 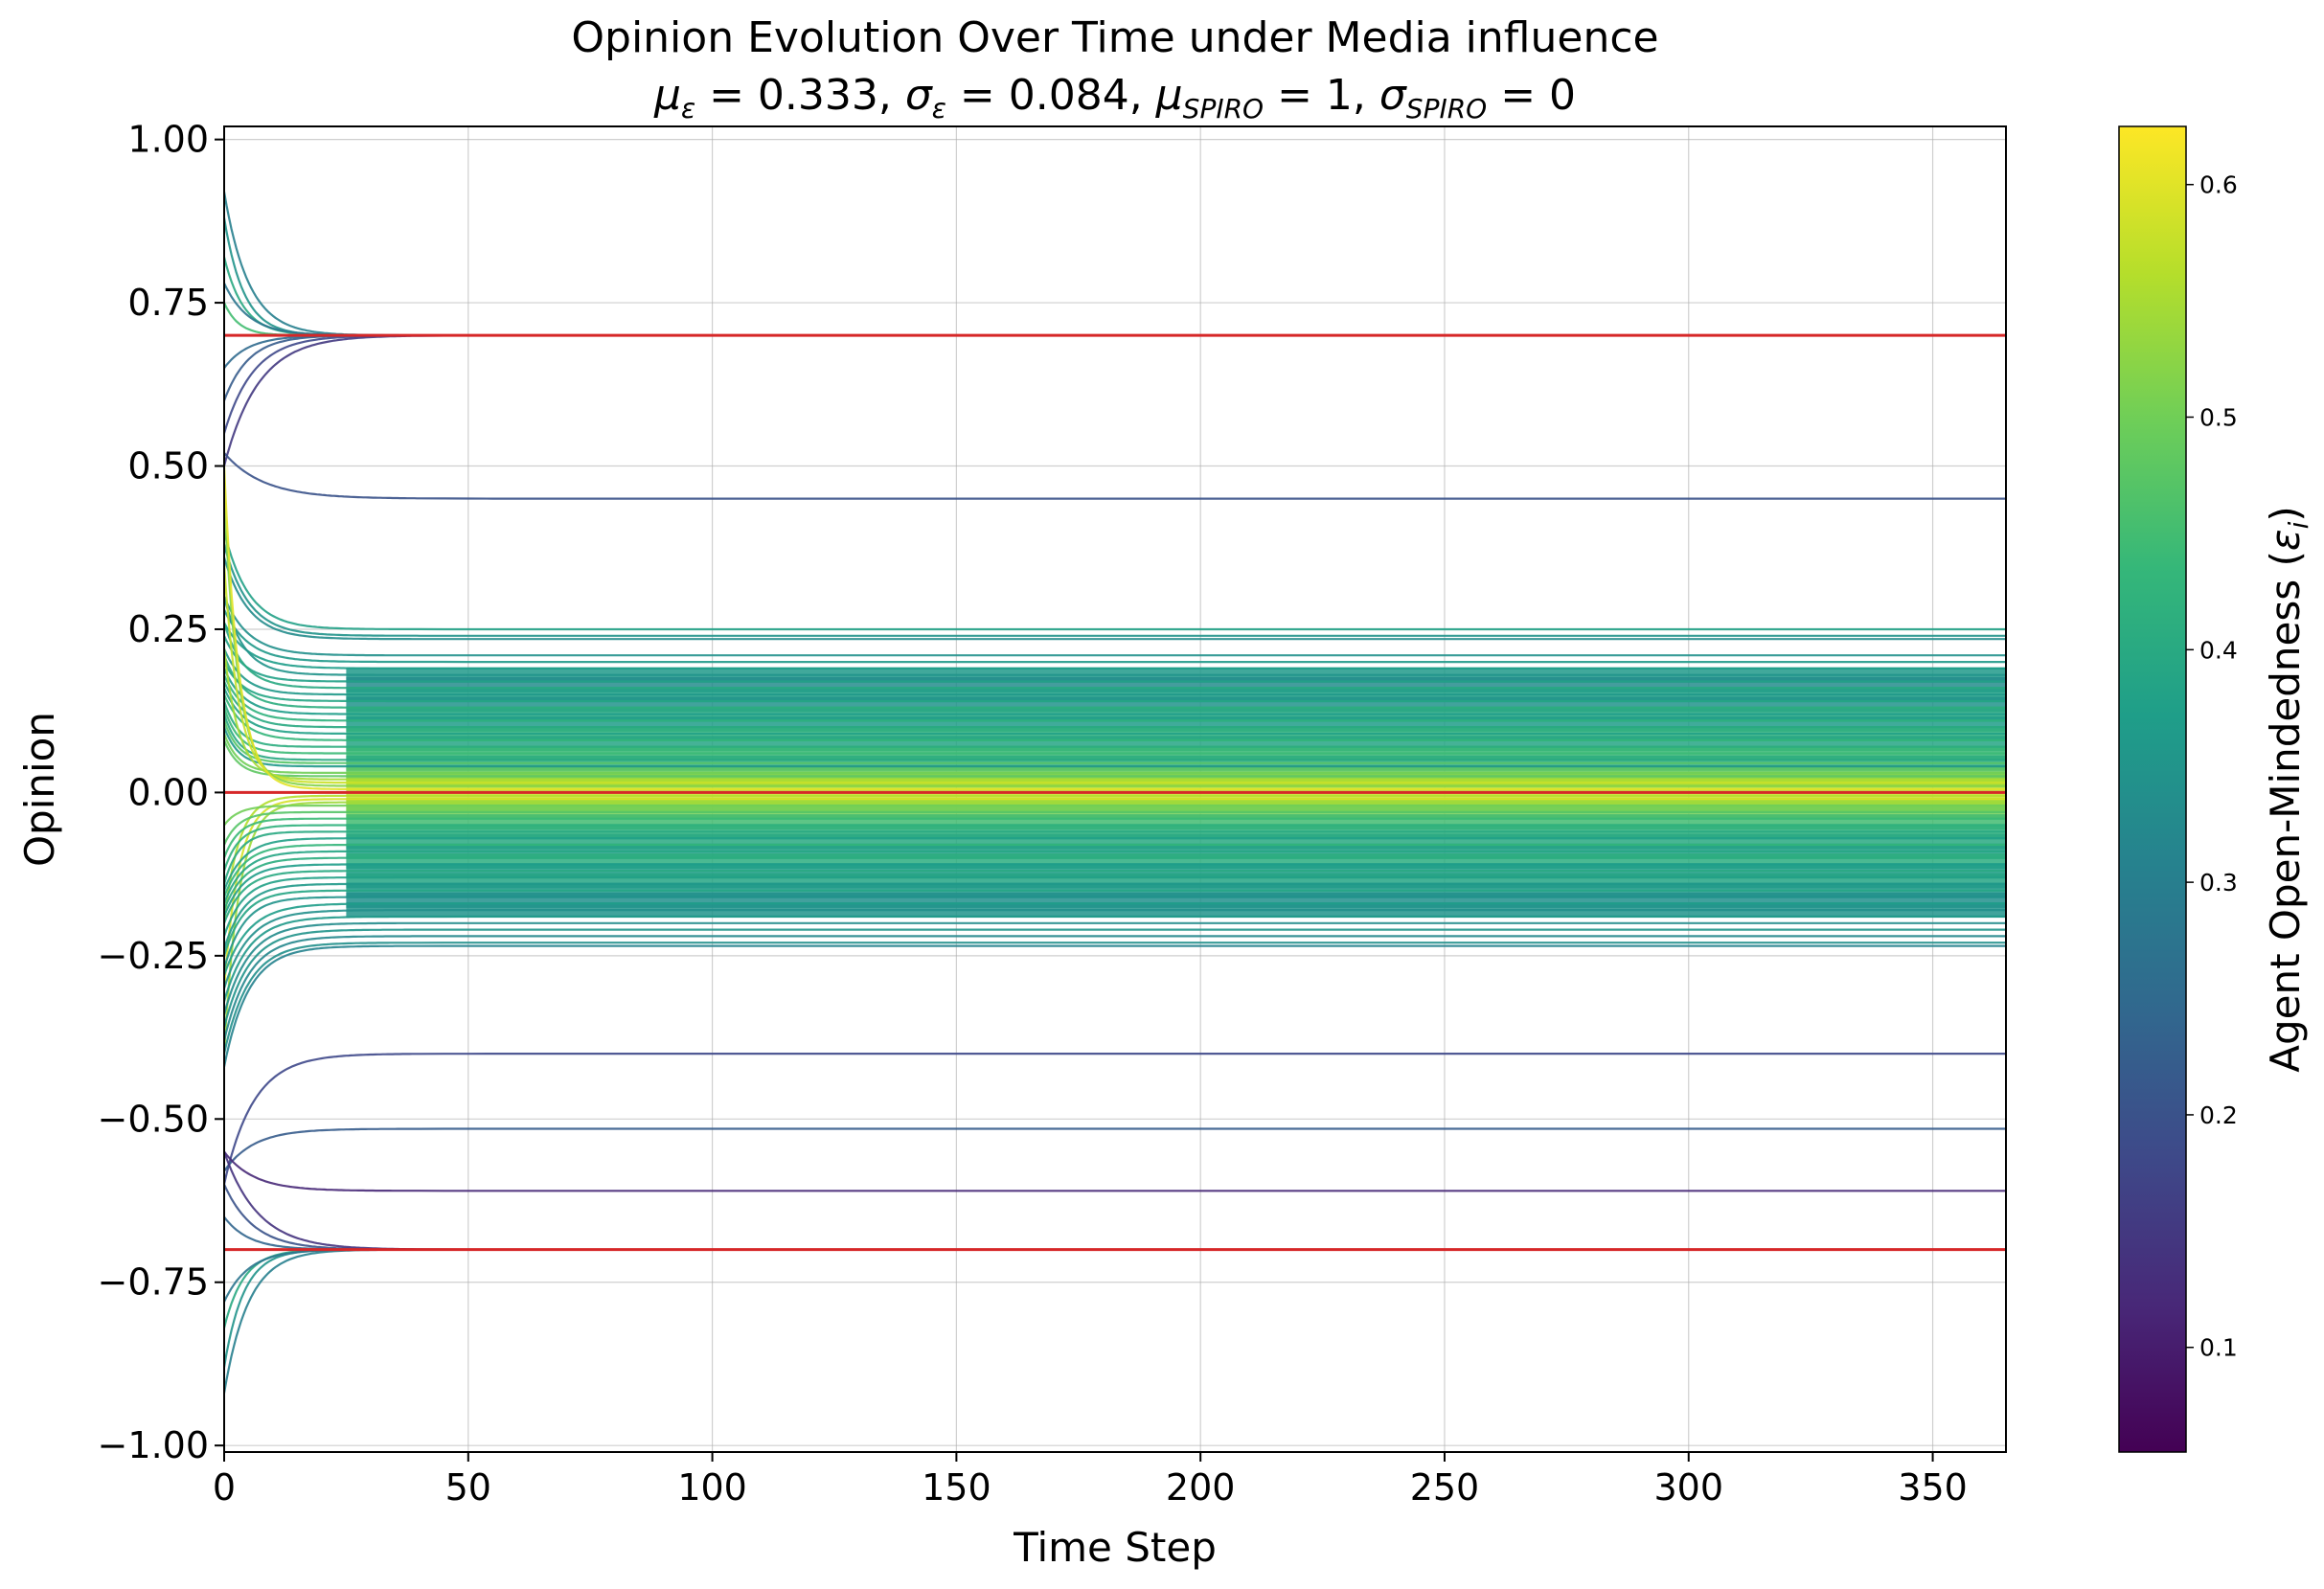 I want to click on x-tick-label: 300, so click(x=1689, y=1487).